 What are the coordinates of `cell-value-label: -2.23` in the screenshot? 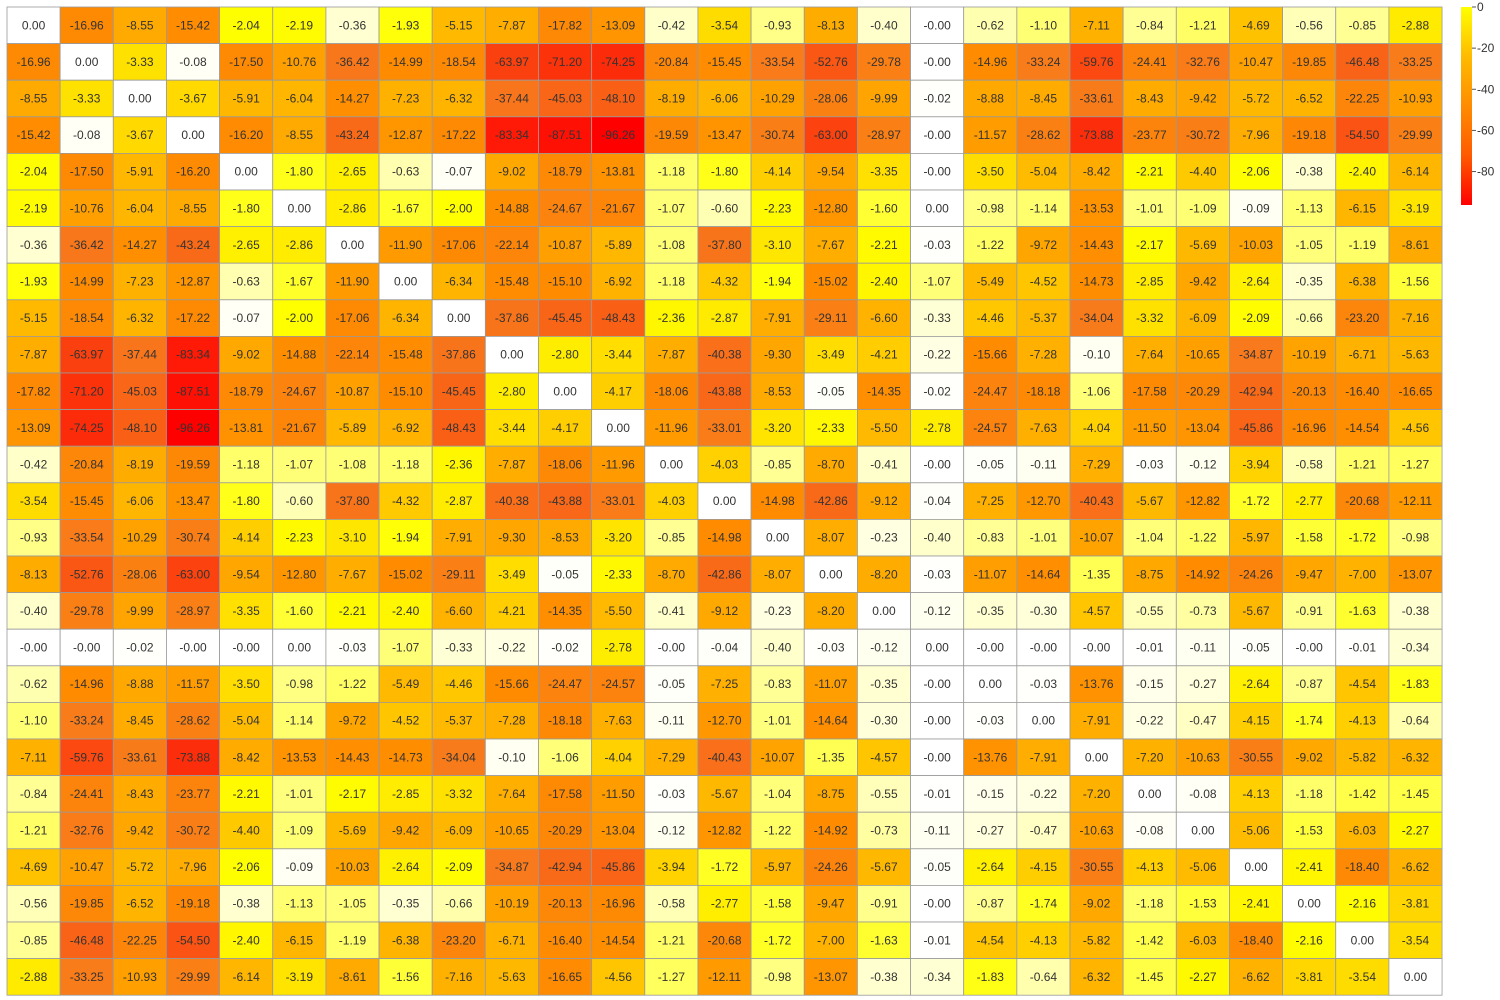 It's located at (778, 208).